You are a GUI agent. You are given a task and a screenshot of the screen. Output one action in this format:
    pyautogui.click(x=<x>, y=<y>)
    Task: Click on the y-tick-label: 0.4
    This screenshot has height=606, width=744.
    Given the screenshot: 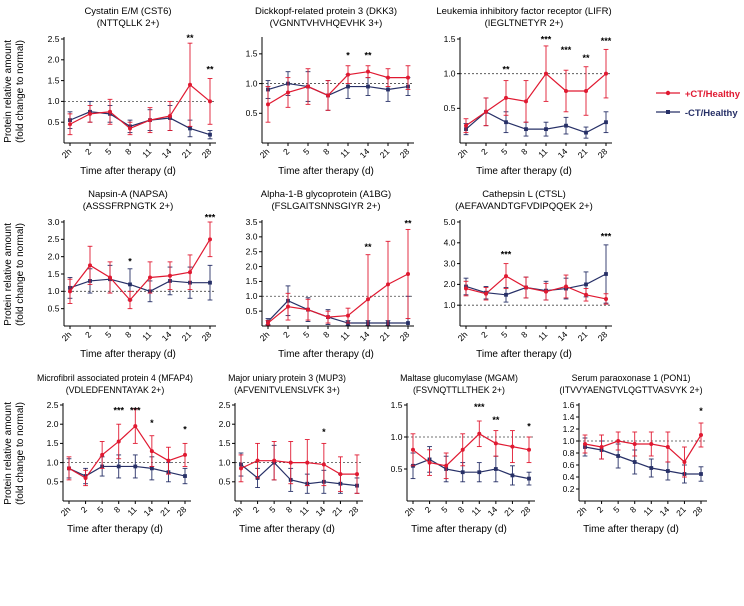 What is the action you would take?
    pyautogui.click(x=569, y=477)
    